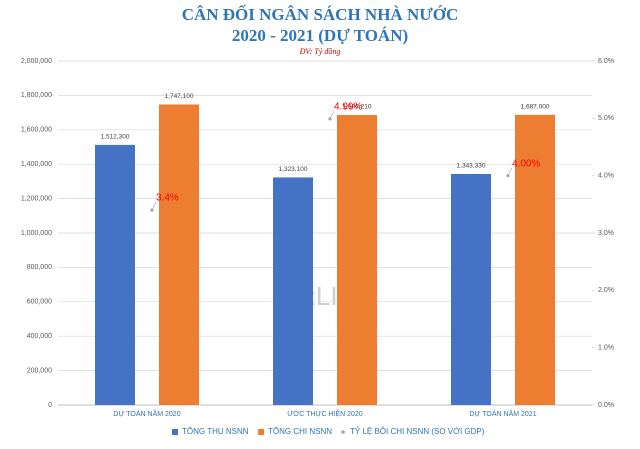  What do you see at coordinates (115, 137) in the screenshot?
I see `bar-value-label: 1,512,300` at bounding box center [115, 137].